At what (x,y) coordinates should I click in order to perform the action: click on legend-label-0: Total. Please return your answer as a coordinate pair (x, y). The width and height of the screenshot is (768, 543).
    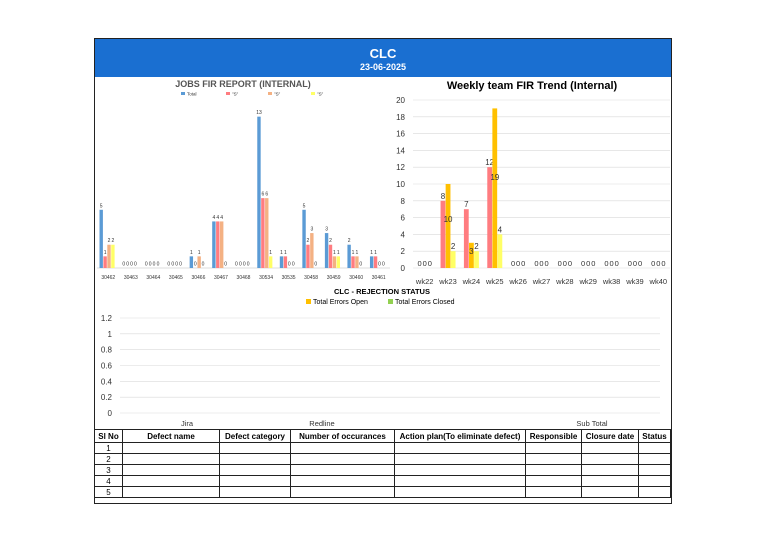
    Looking at the image, I should click on (192, 94).